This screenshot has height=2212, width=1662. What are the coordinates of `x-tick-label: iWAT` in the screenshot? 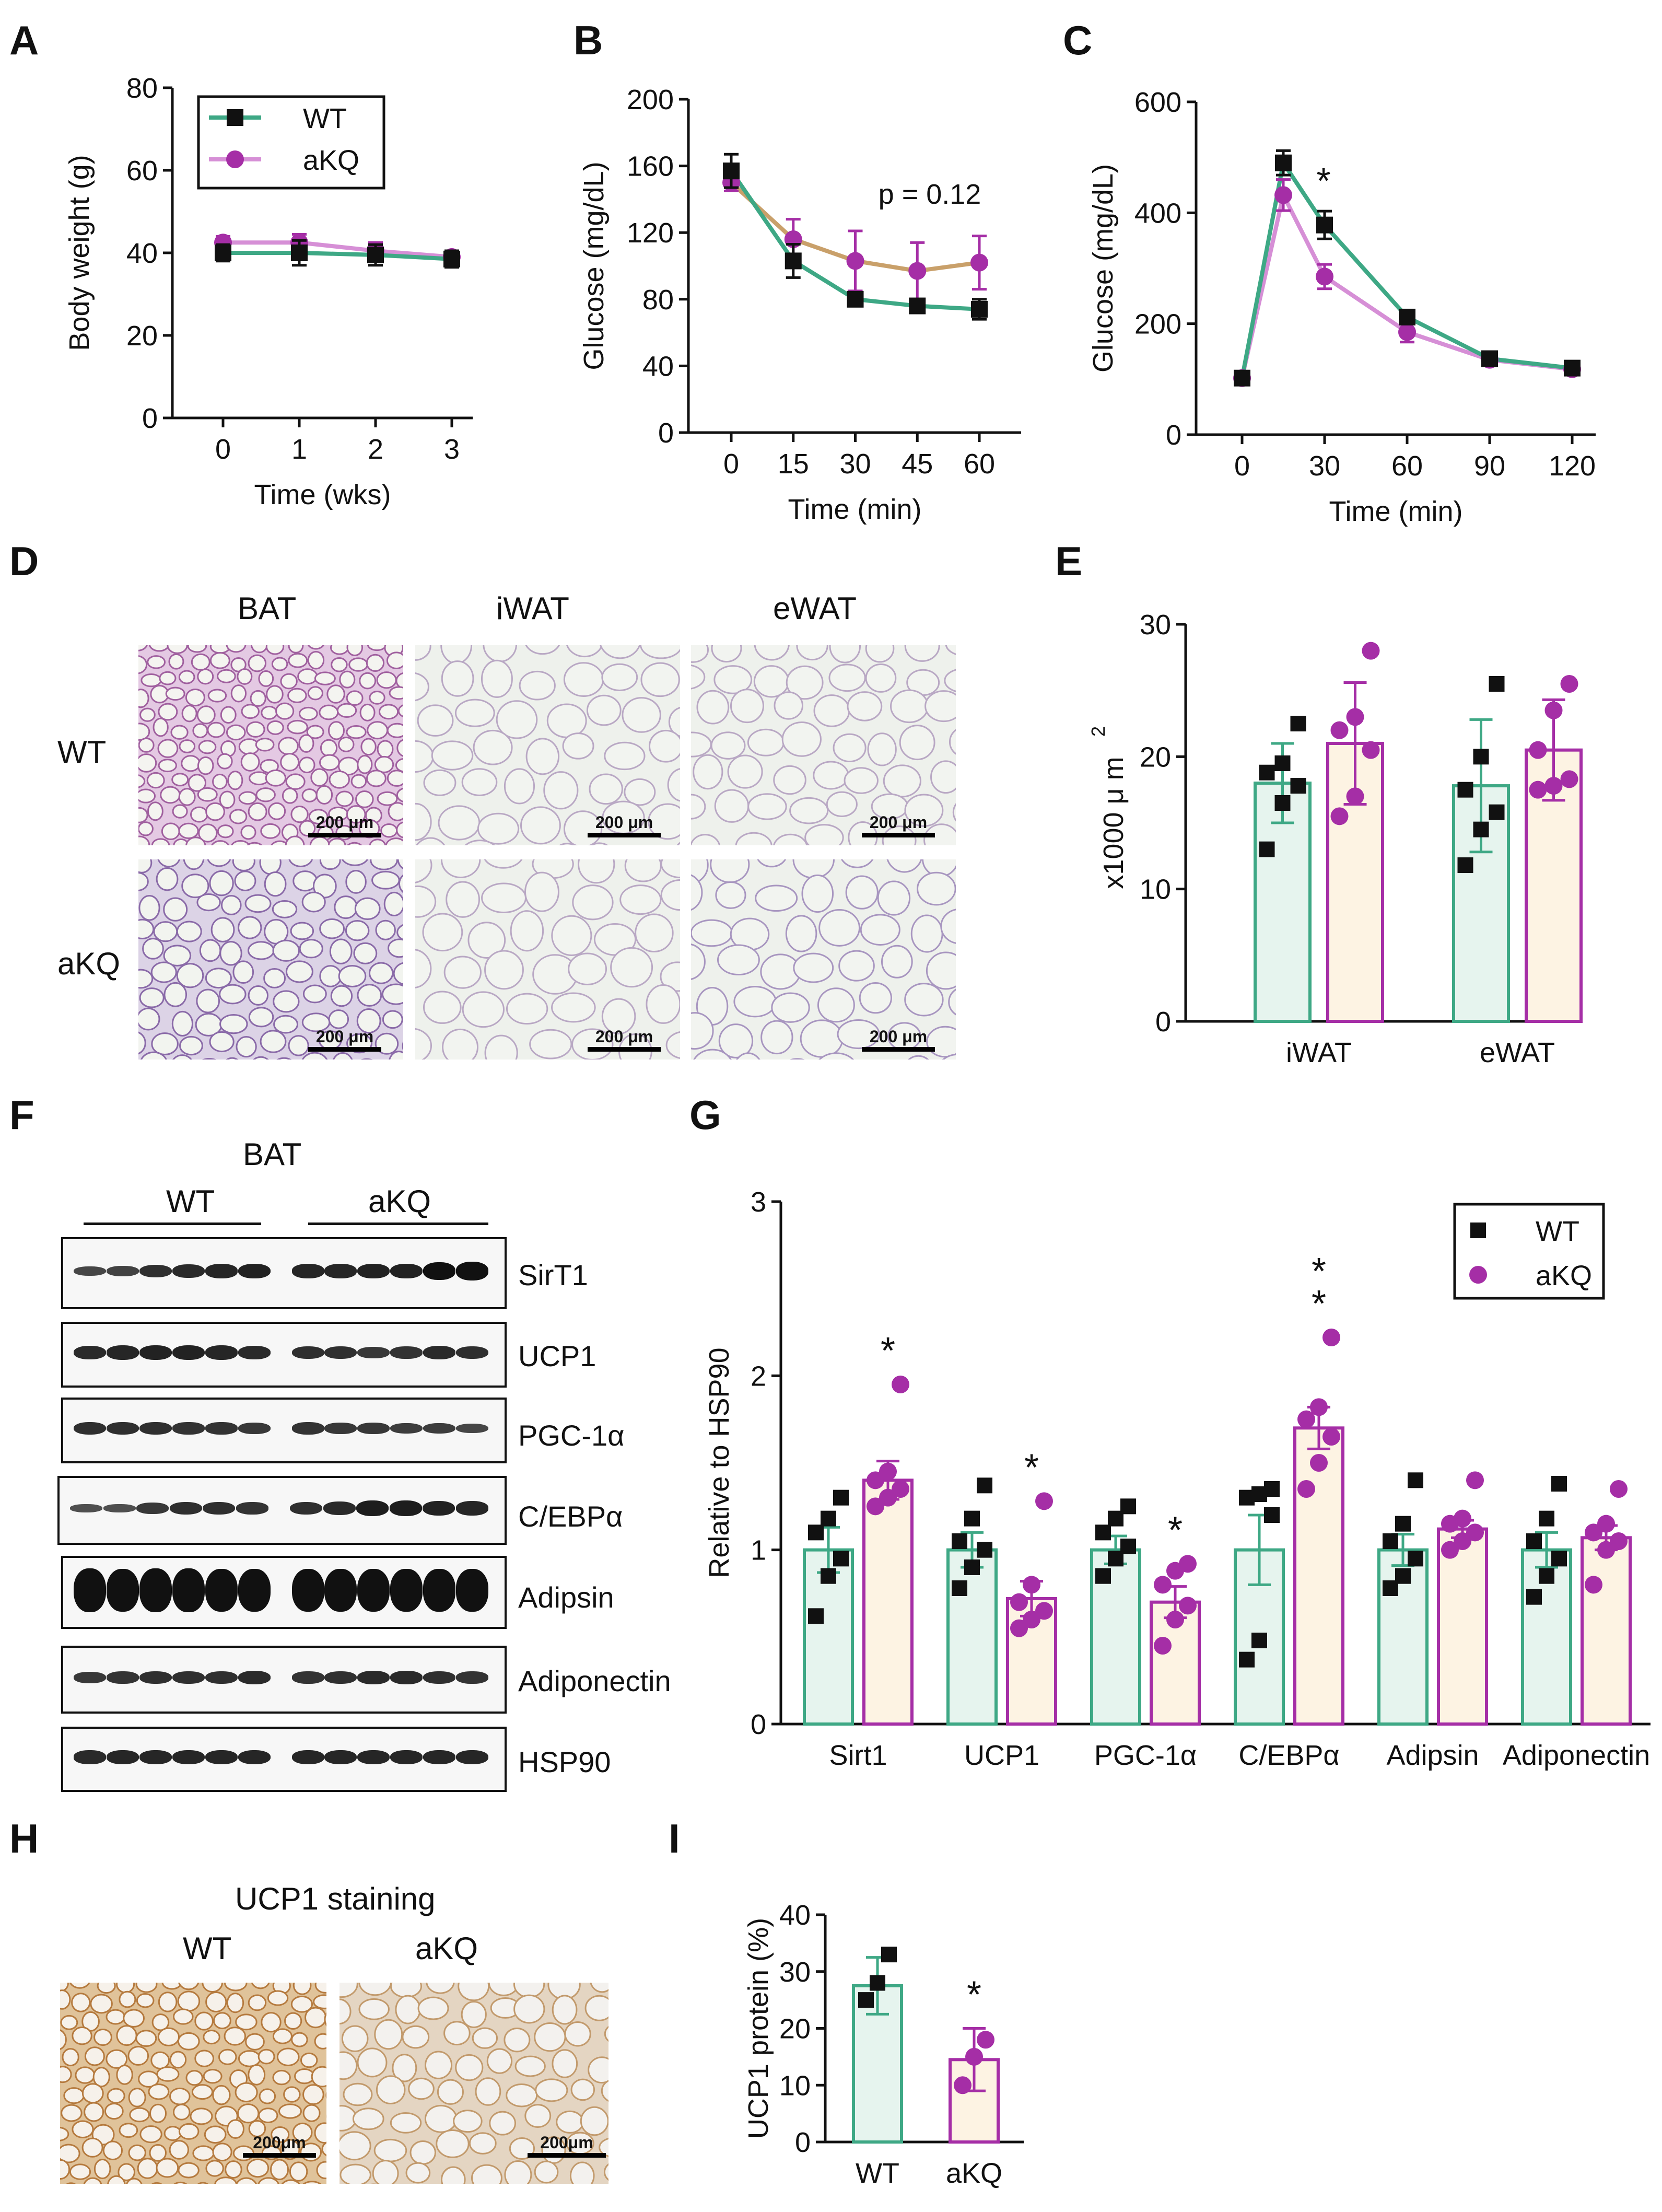 It's located at (1319, 1052).